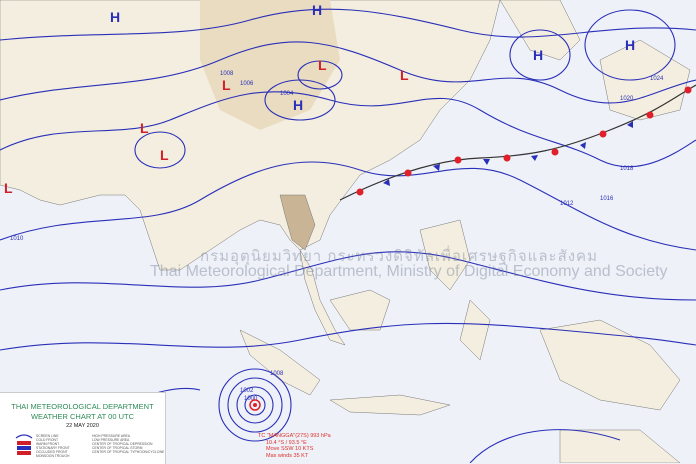  Describe the element at coordinates (247, 84) in the screenshot. I see `isobar-label: 1006` at that location.